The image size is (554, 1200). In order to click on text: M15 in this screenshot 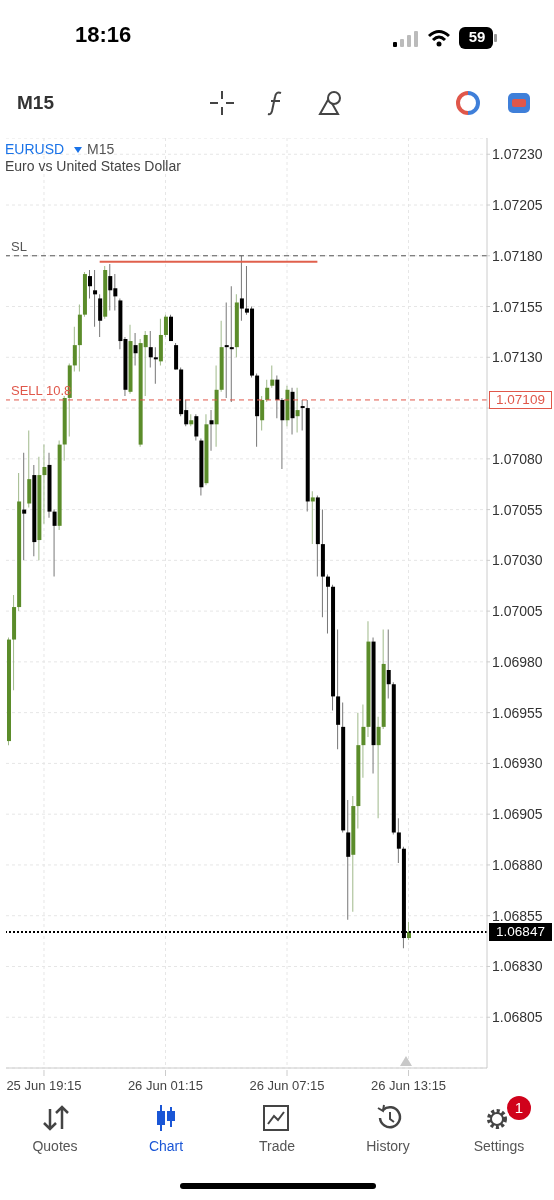, I will do `click(35, 103)`.